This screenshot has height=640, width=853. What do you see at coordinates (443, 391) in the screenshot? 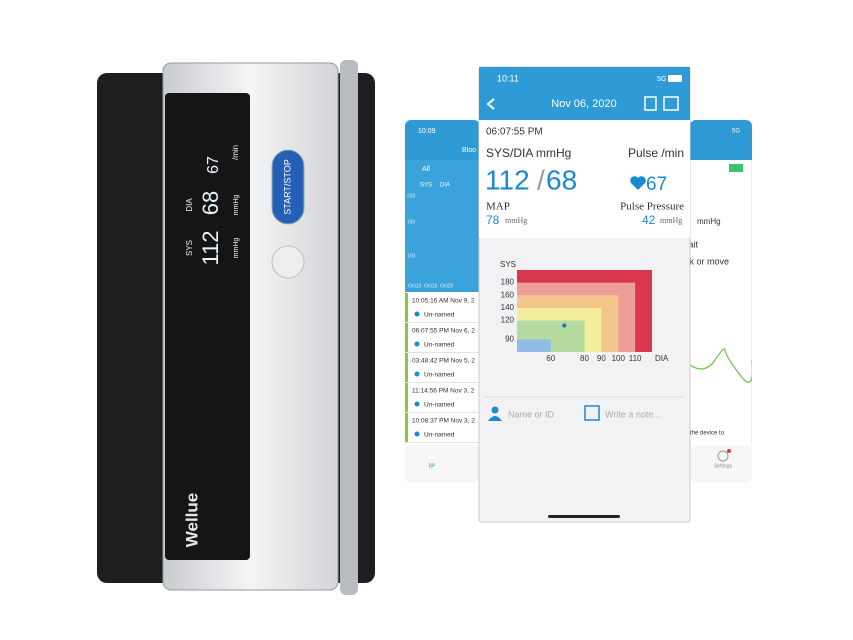
I see `record-time: 11:14:56 PM Nov 3, 2` at bounding box center [443, 391].